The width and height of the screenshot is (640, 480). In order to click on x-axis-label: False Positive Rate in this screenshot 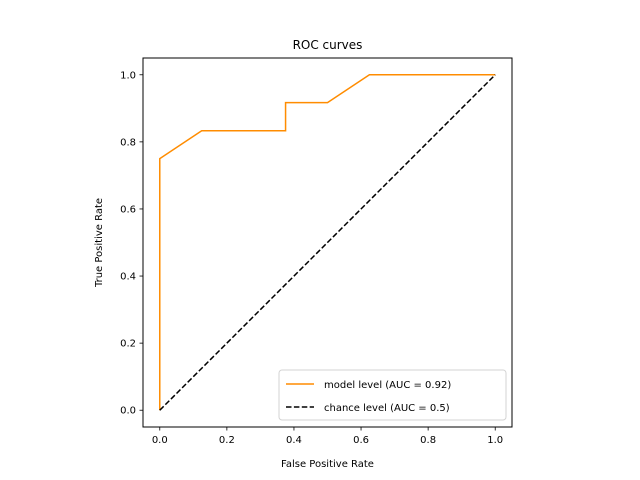, I will do `click(327, 464)`.